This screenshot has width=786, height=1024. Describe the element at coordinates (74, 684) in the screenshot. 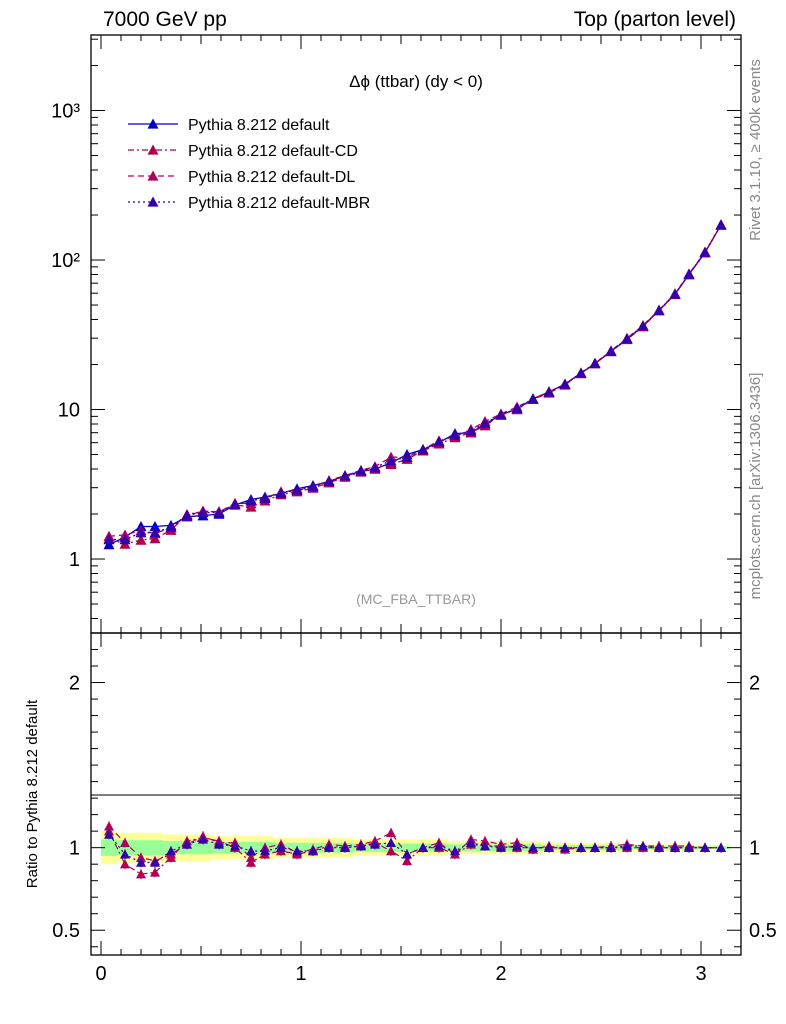

I see `ratio-y-tick-label-left: 2` at that location.